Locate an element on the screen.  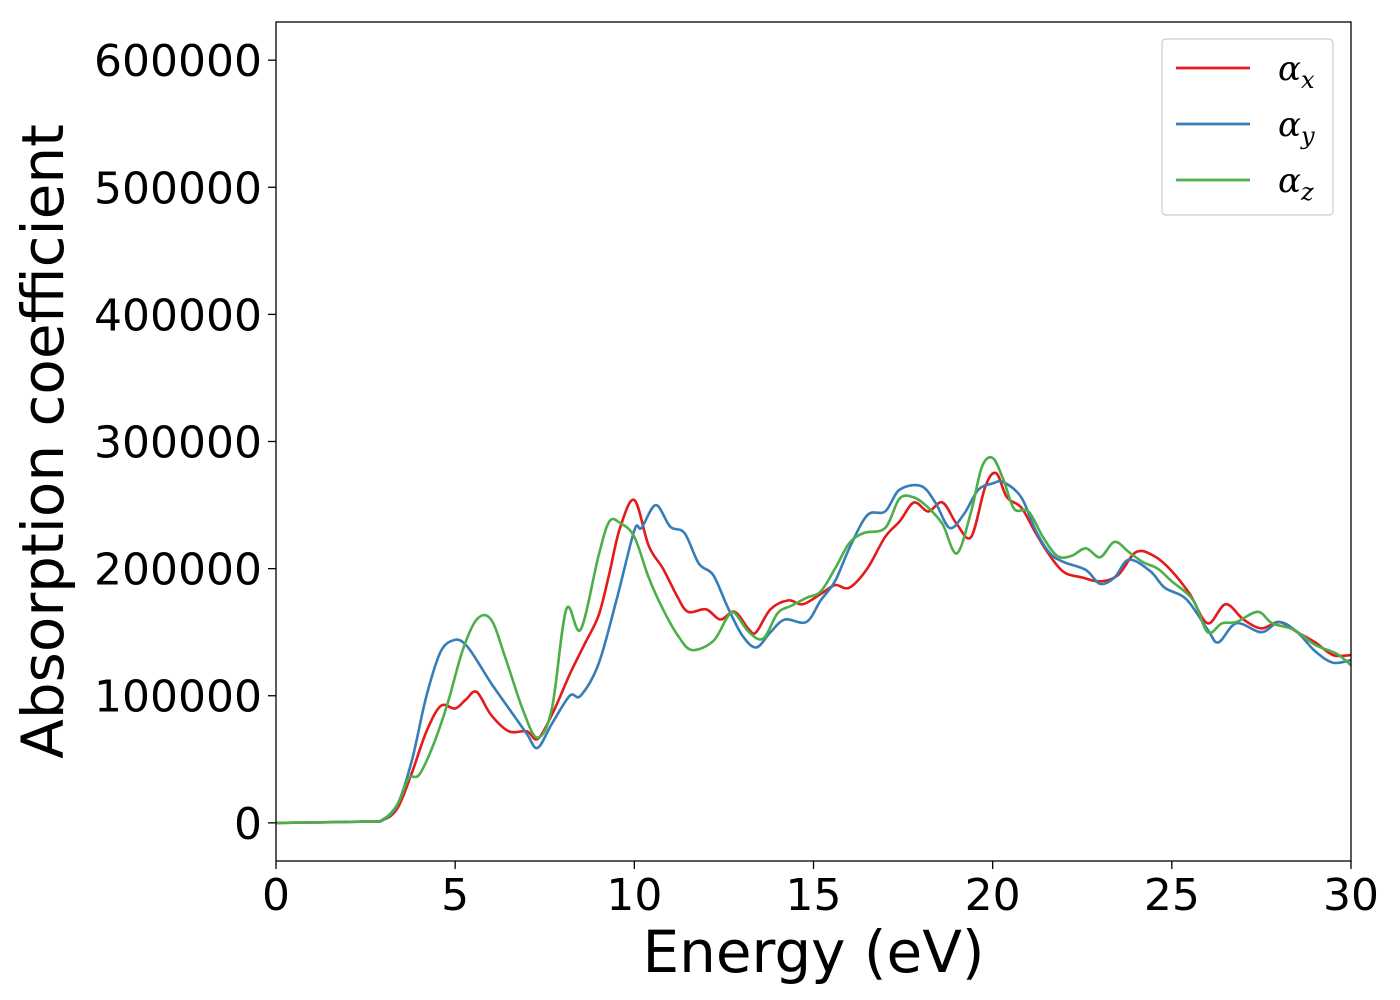
y-tick-label: 400000 is located at coordinates (178, 315).